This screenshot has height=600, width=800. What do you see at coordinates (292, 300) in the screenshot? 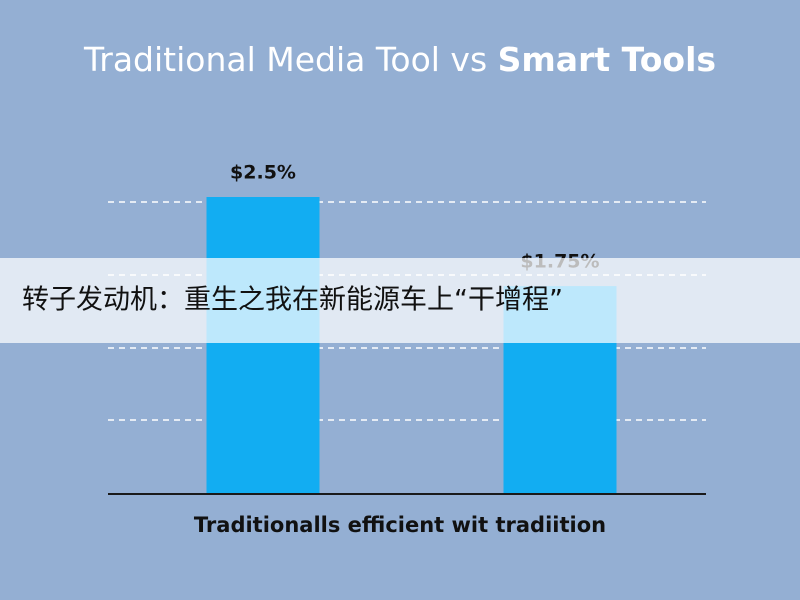
I see `banner-text: 转子发动机：重生之我在新能源车上“干增程”` at bounding box center [292, 300].